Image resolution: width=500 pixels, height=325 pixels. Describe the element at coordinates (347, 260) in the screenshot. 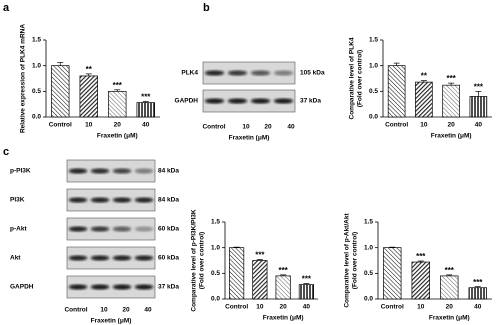

I see `y-axis-label: Comparative level of p-Akt/Akt` at that location.